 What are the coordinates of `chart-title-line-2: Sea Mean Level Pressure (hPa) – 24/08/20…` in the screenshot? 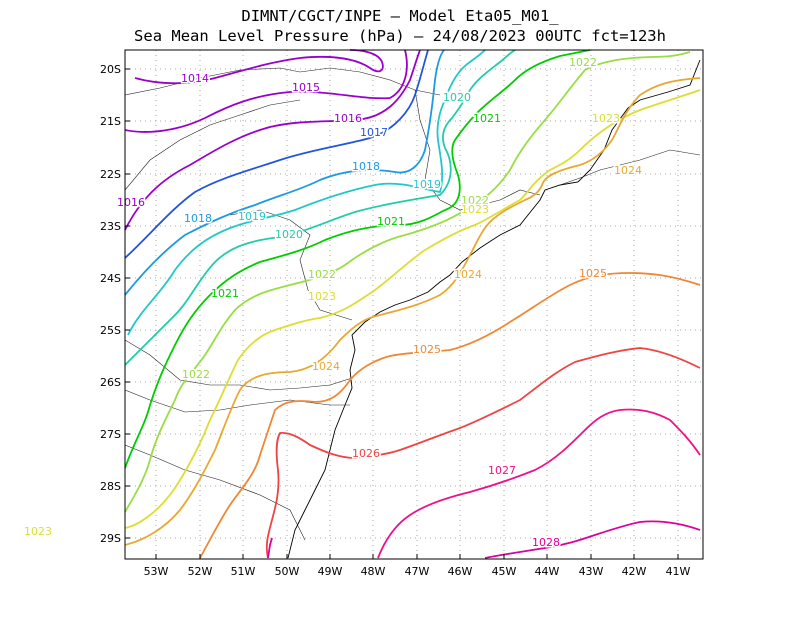 It's located at (400, 36).